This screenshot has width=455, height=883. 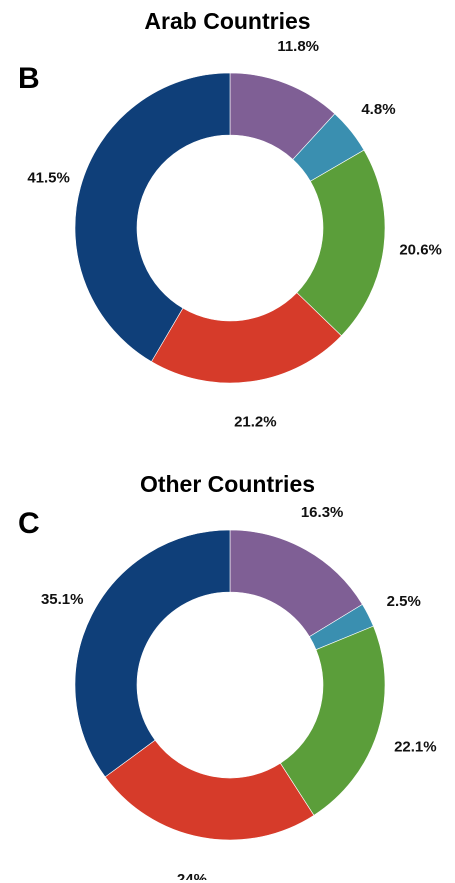 What do you see at coordinates (29, 523) in the screenshot?
I see `panel-letter: C` at bounding box center [29, 523].